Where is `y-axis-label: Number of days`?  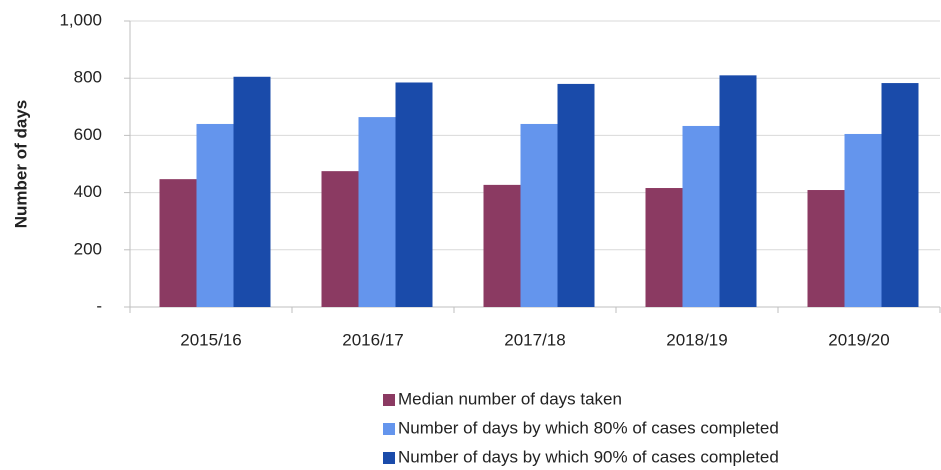
y-axis-label: Number of days is located at coordinates (20, 164).